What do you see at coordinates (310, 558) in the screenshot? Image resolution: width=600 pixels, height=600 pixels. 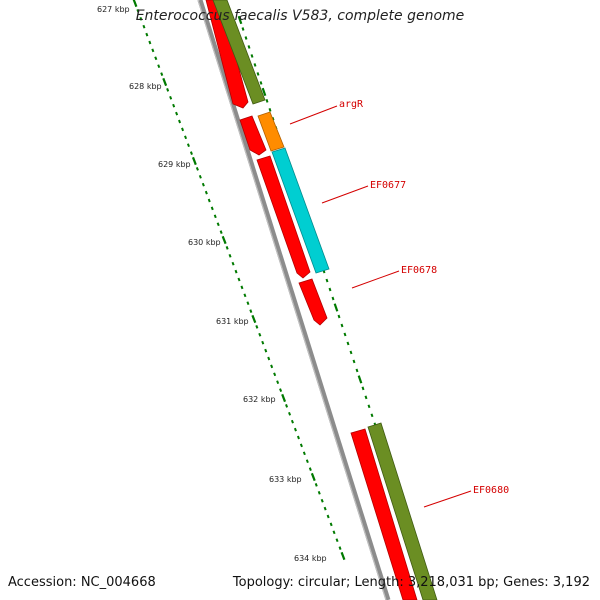 I see `tick-label: 634 kbp` at bounding box center [310, 558].